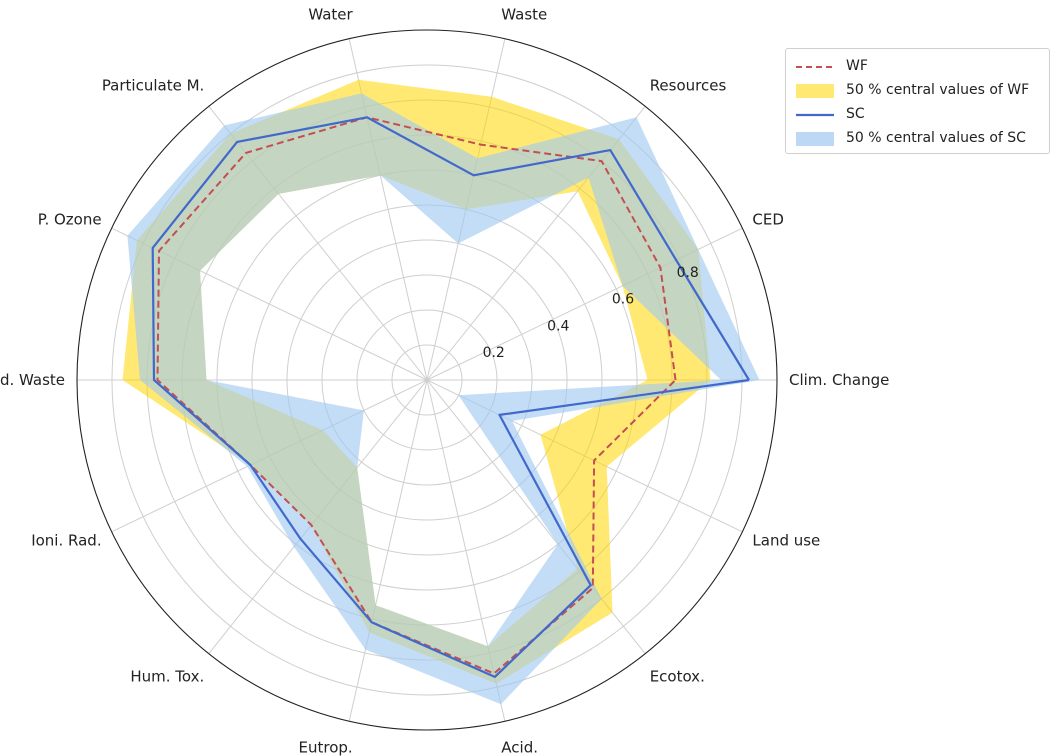 The width and height of the screenshot is (1051, 756). I want to click on legend-label-sc: SC, so click(855, 114).